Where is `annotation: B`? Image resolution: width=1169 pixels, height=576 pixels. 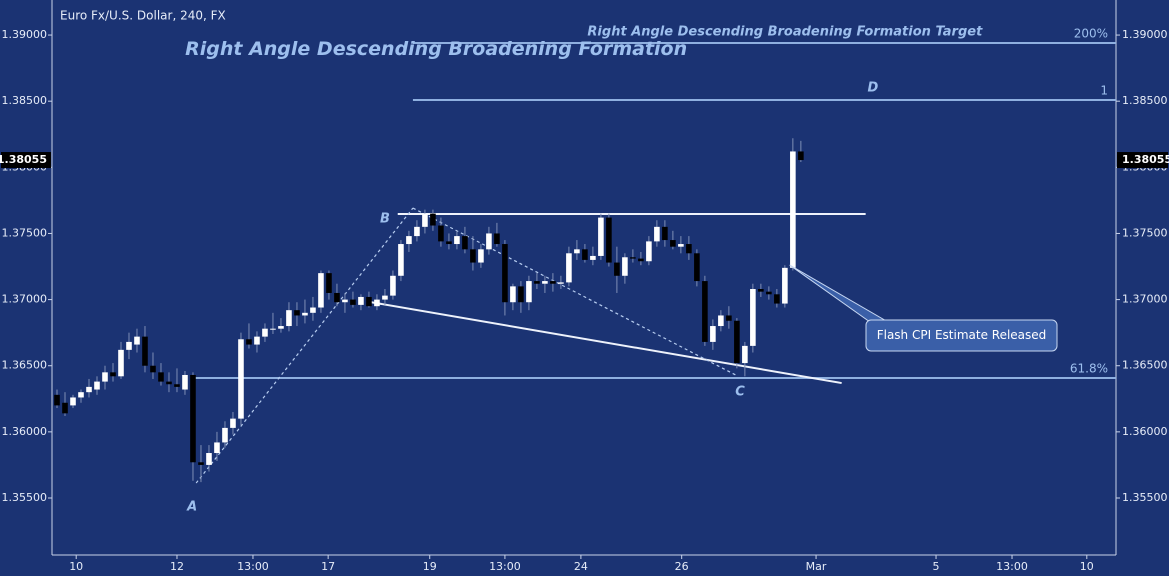
annotation: B is located at coordinates (385, 219).